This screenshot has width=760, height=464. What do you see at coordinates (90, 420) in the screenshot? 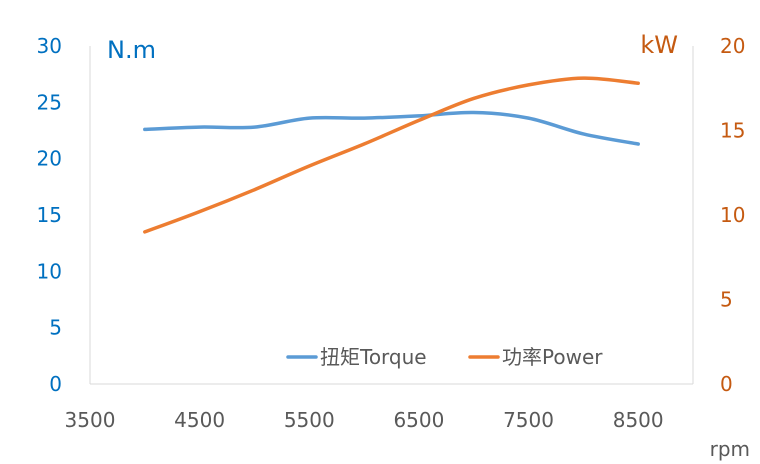
I see `x-tick-label: 3500` at bounding box center [90, 420].